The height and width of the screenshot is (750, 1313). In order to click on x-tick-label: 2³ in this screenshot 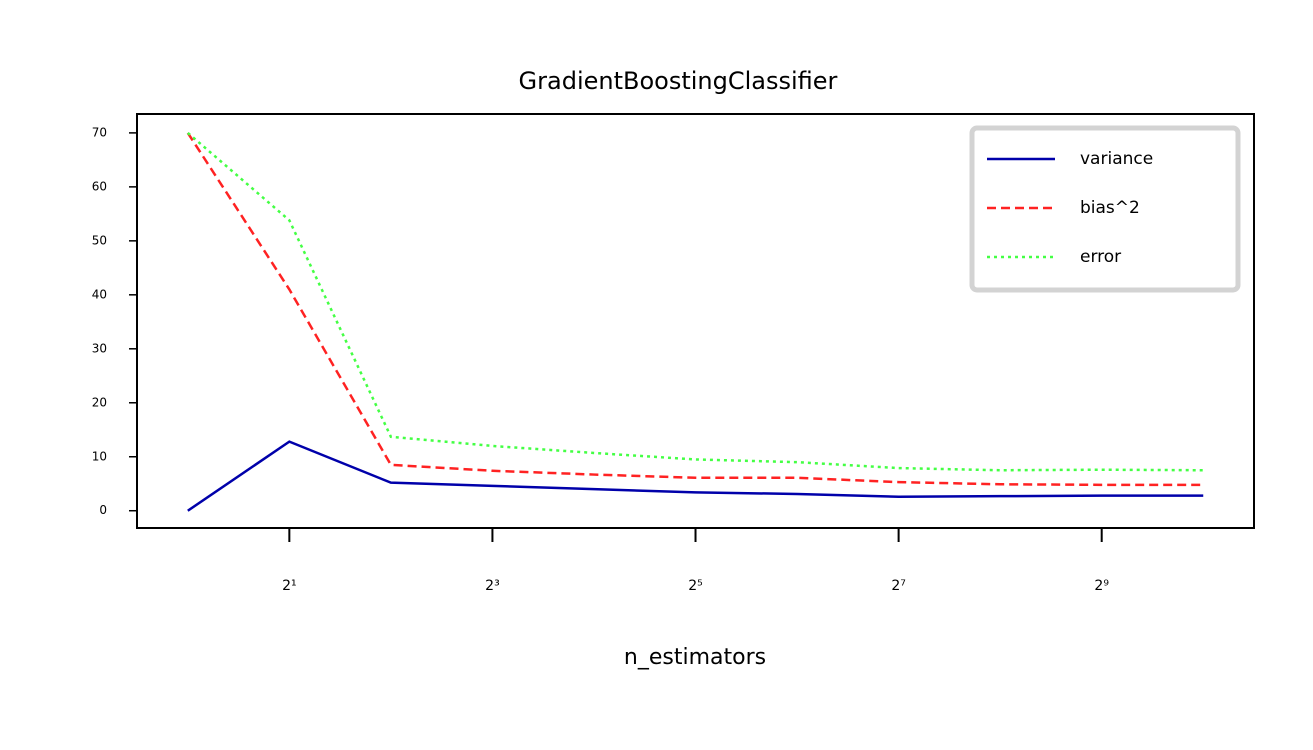, I will do `click(492, 586)`.